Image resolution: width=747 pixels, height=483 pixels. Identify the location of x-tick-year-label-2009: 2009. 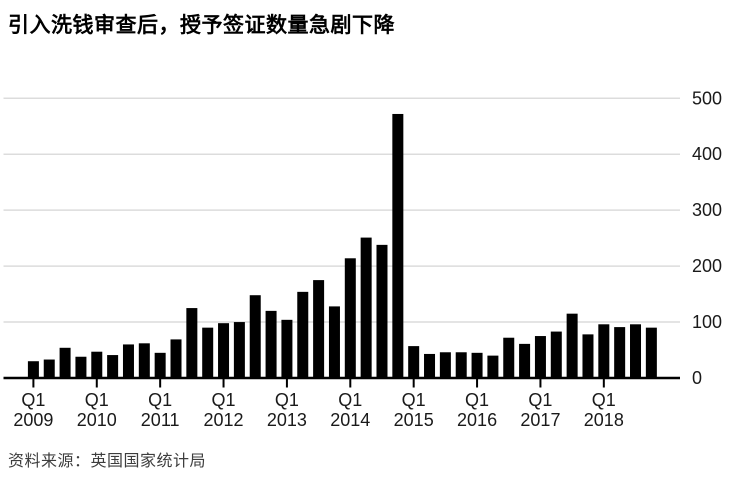
(33, 420).